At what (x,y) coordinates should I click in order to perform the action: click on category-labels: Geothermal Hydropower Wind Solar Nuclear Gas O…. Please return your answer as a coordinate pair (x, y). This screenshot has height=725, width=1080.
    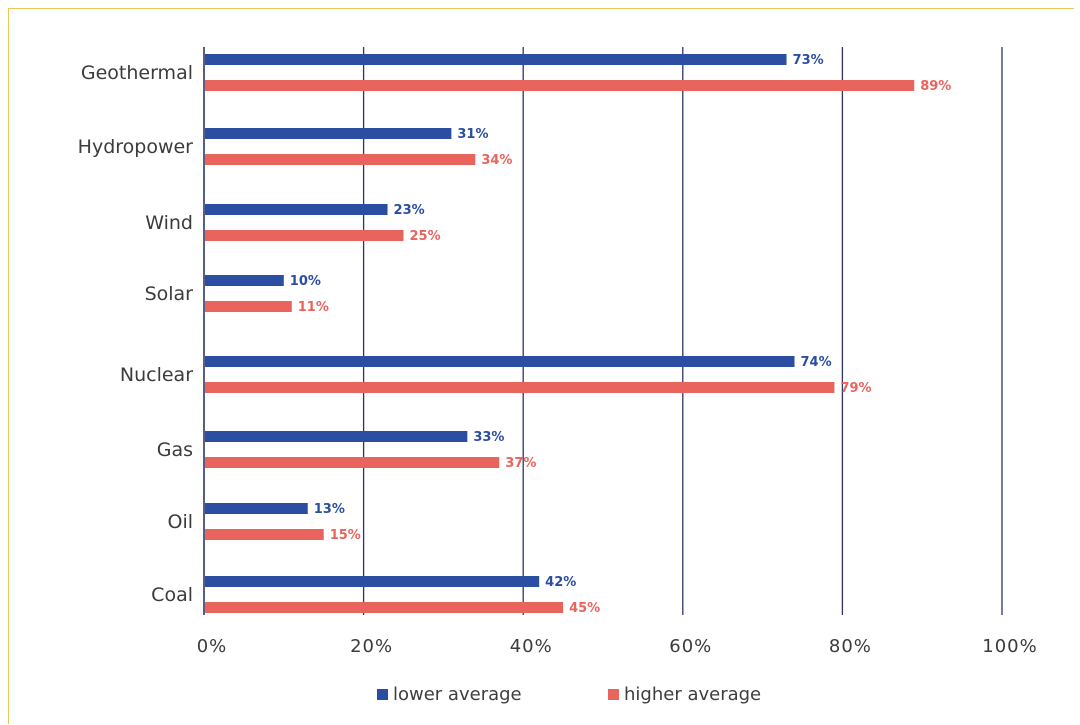
    Looking at the image, I should click on (136, 334).